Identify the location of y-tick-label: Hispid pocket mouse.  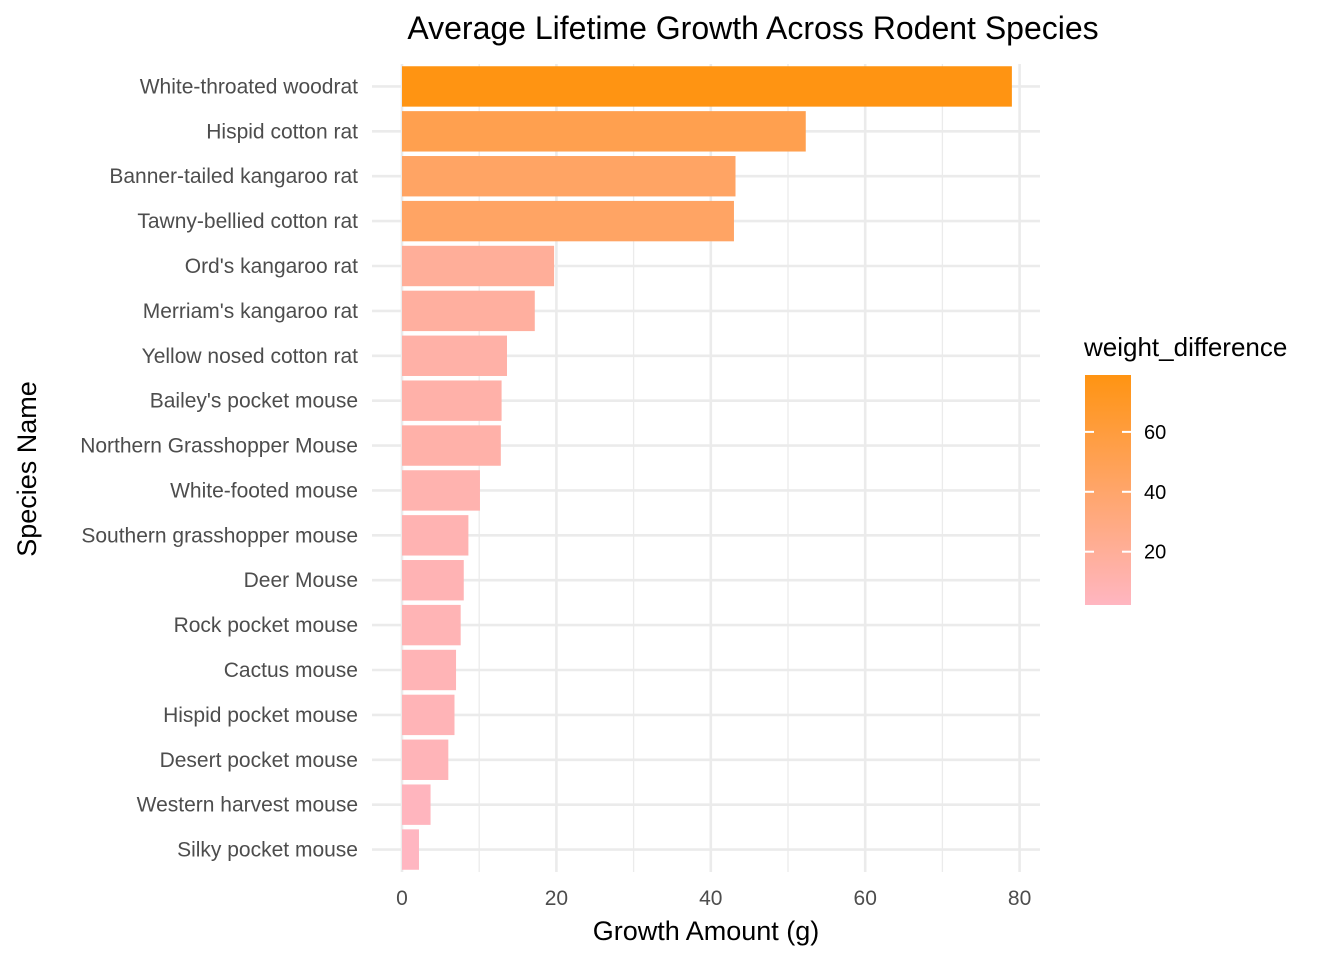
(260, 715).